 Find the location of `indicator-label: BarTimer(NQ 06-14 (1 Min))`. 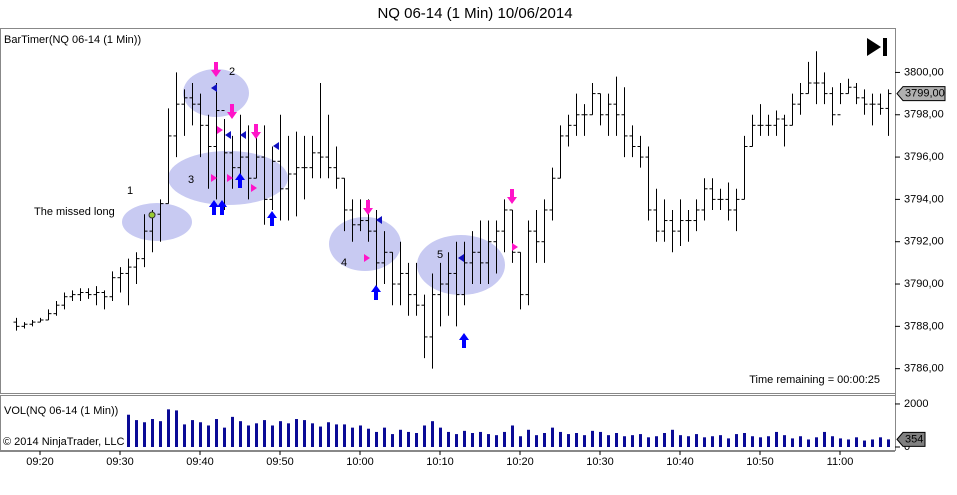

indicator-label: BarTimer(NQ 06-14 (1 Min)) is located at coordinates (72, 40).